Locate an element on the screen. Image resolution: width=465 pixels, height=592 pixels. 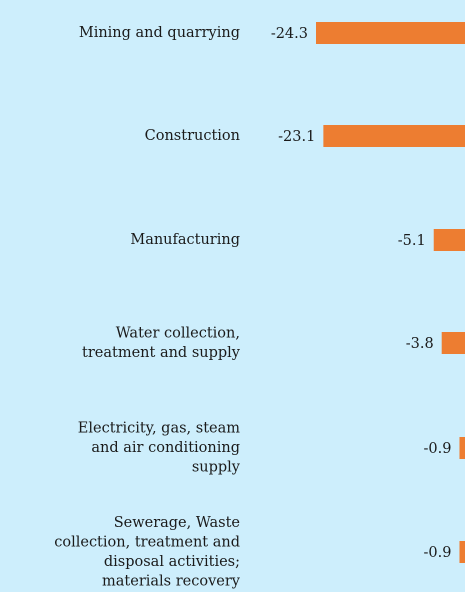
category-label: Manufacturing is located at coordinates (185, 240).